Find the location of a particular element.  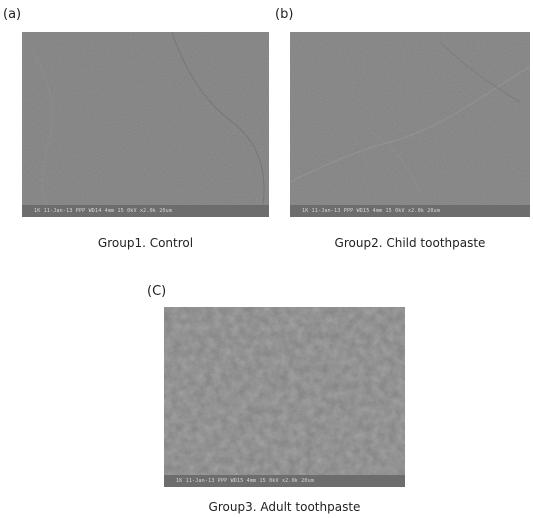

caption-group3: Group3. Adult toothpaste is located at coordinates (284, 507).